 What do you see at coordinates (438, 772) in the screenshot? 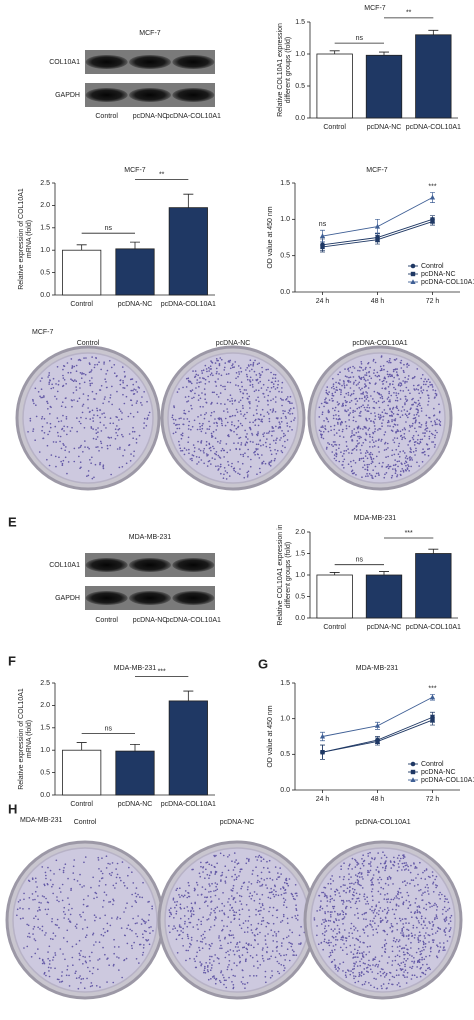
I see `legend-label: pcDNA-NC` at bounding box center [438, 772].